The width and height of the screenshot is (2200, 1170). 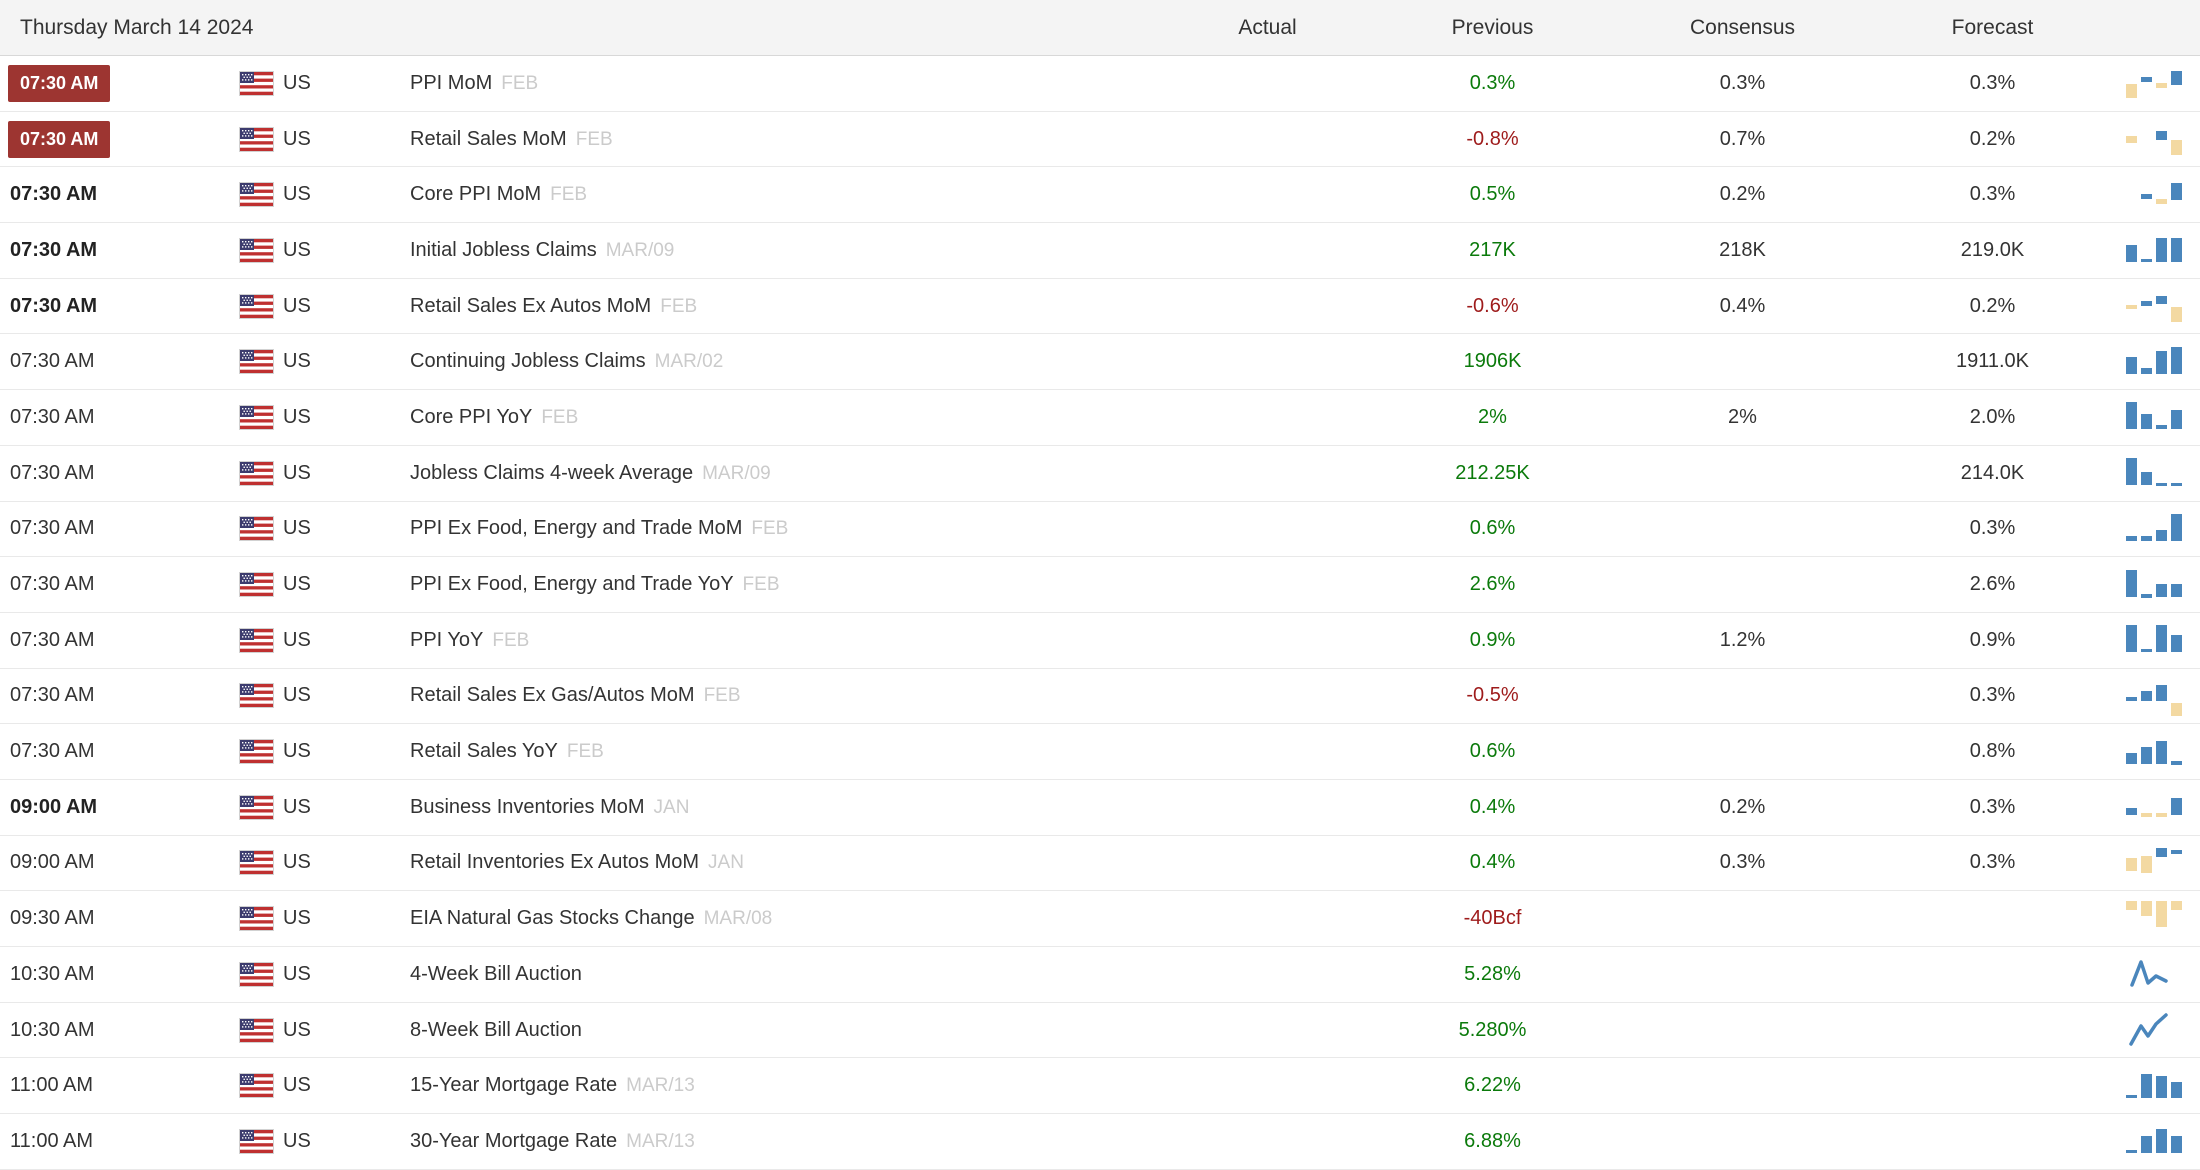 What do you see at coordinates (555, 862) in the screenshot?
I see `event-name-link: Retail Inventories Ex Autos MoM` at bounding box center [555, 862].